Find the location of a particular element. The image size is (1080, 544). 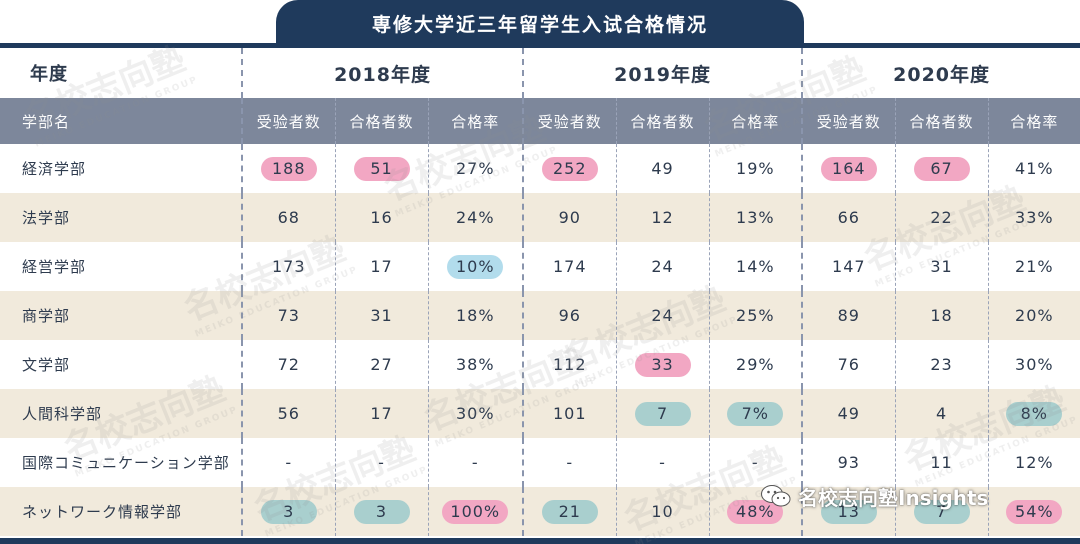

highlighted-value: 67 is located at coordinates (941, 168).